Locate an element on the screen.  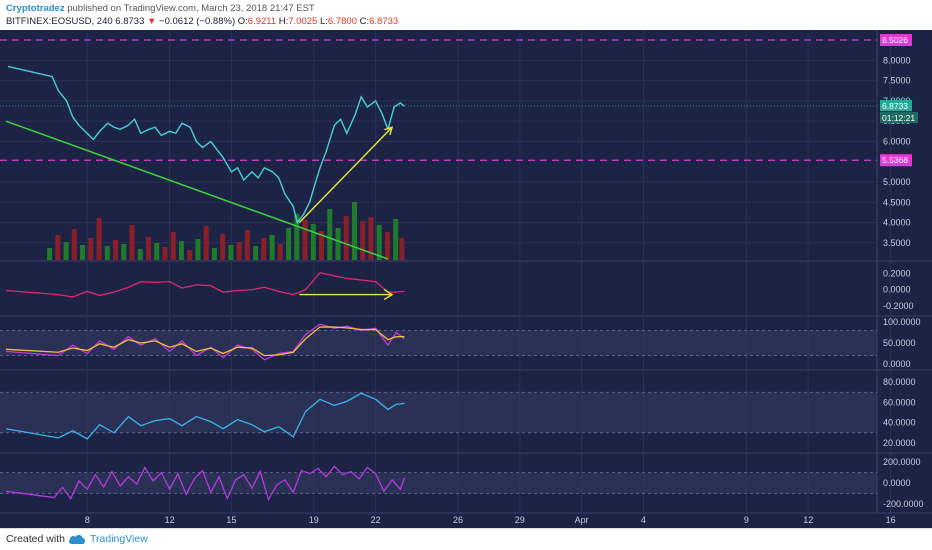
countdown-label: 01:12:21 is located at coordinates (898, 118).